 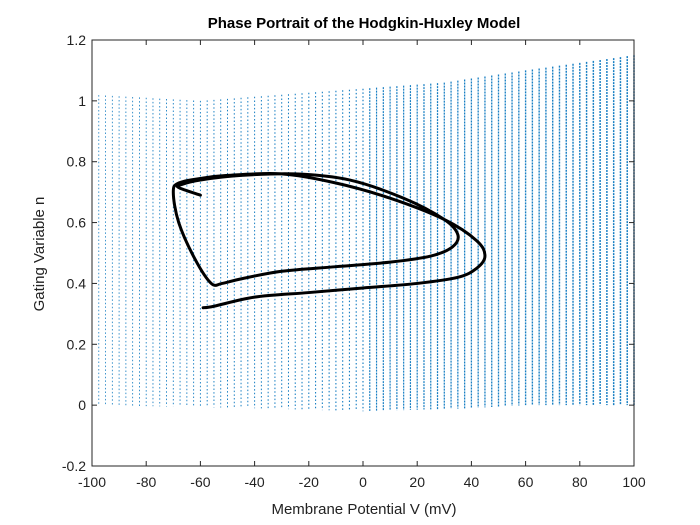 What do you see at coordinates (77, 40) in the screenshot?
I see `y-tick-label: 1.2` at bounding box center [77, 40].